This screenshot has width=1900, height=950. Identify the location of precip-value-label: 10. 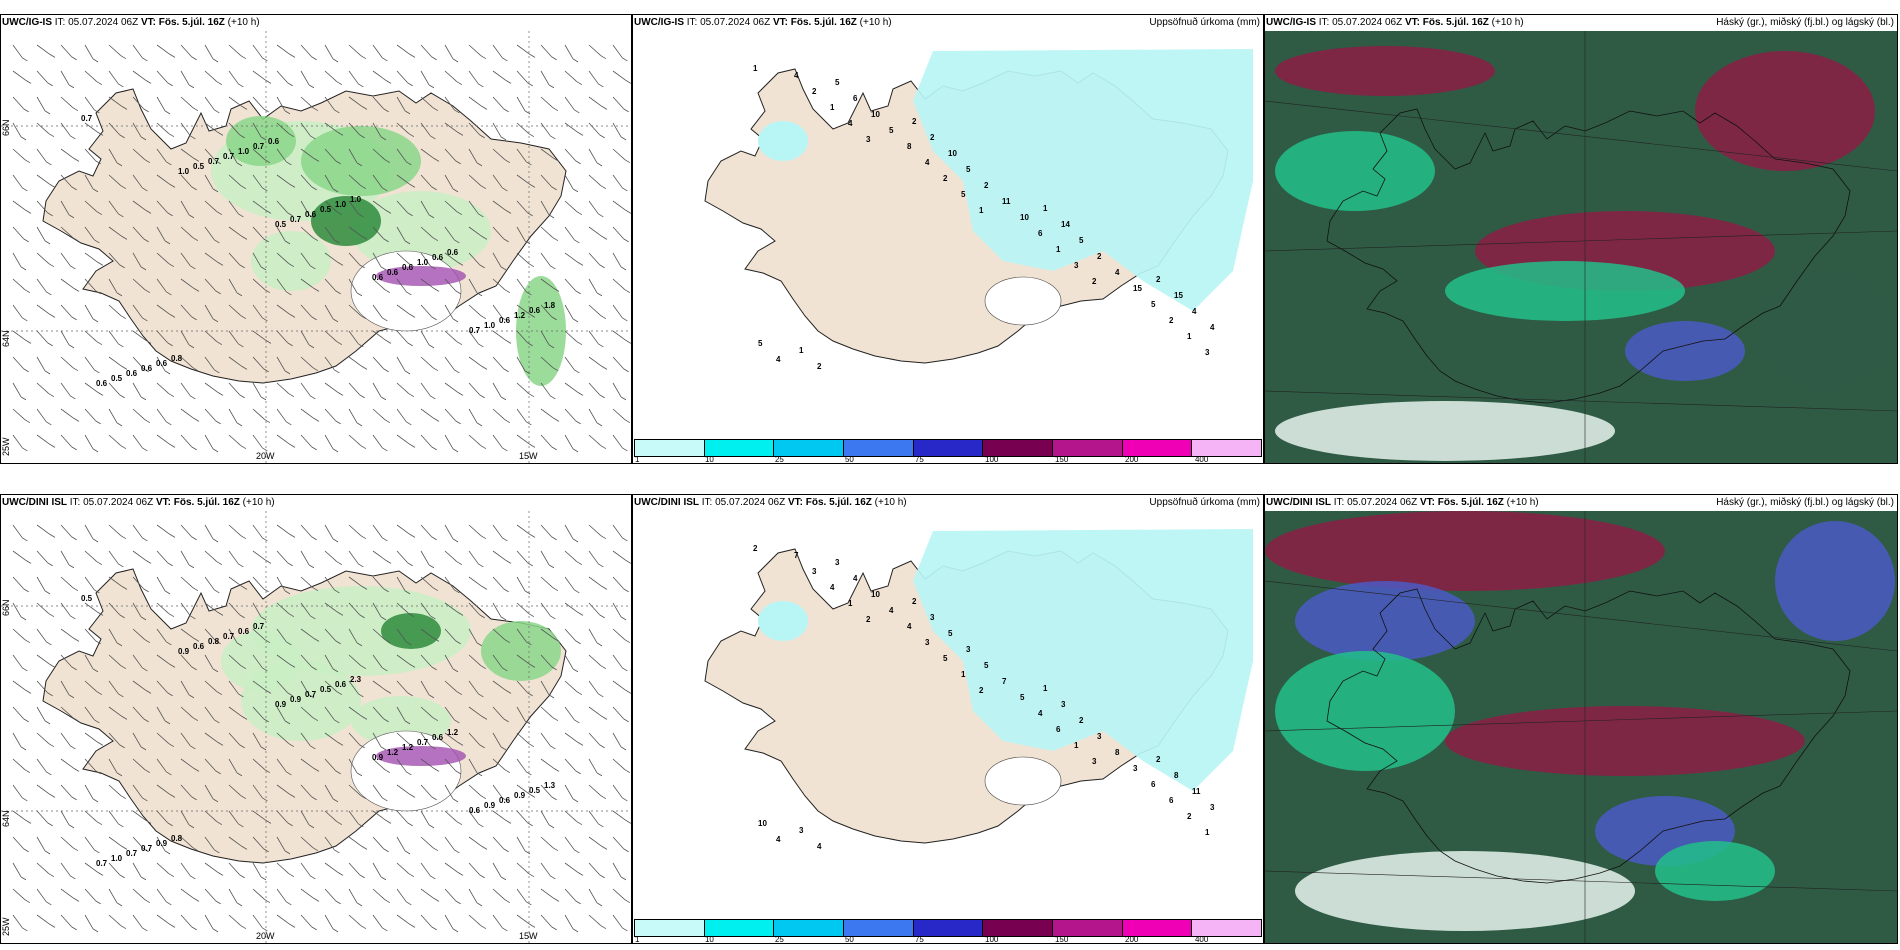
(875, 114).